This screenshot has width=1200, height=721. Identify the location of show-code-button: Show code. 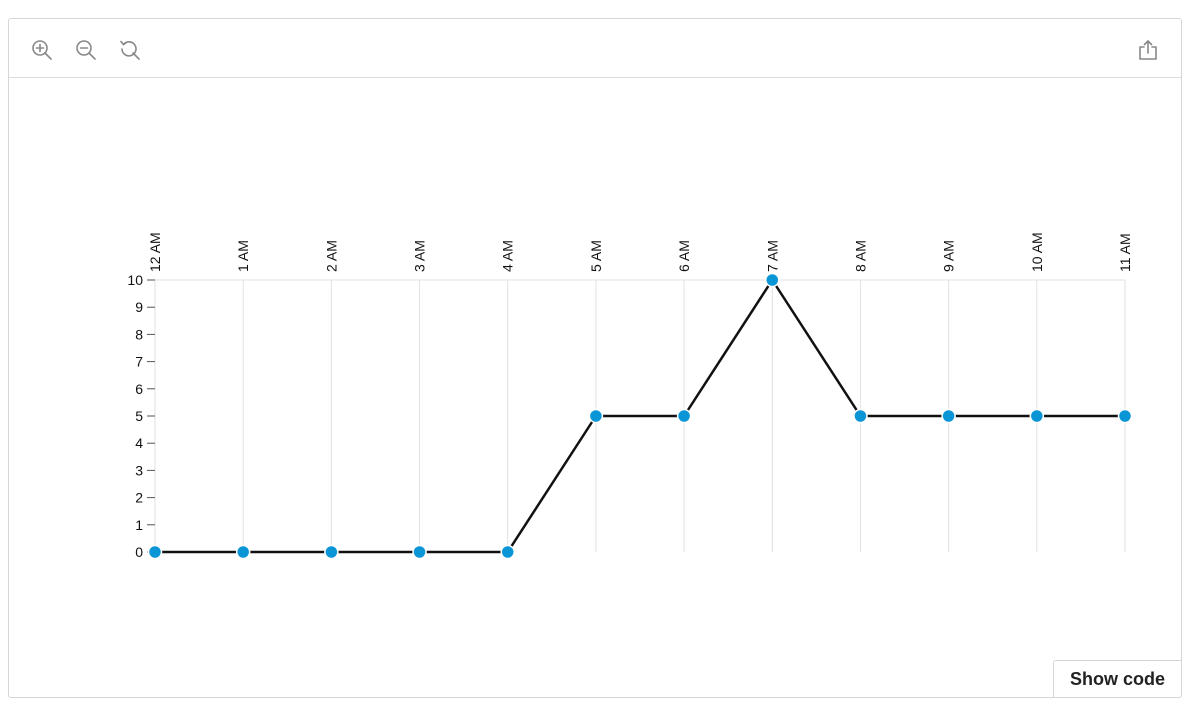
(1117, 679).